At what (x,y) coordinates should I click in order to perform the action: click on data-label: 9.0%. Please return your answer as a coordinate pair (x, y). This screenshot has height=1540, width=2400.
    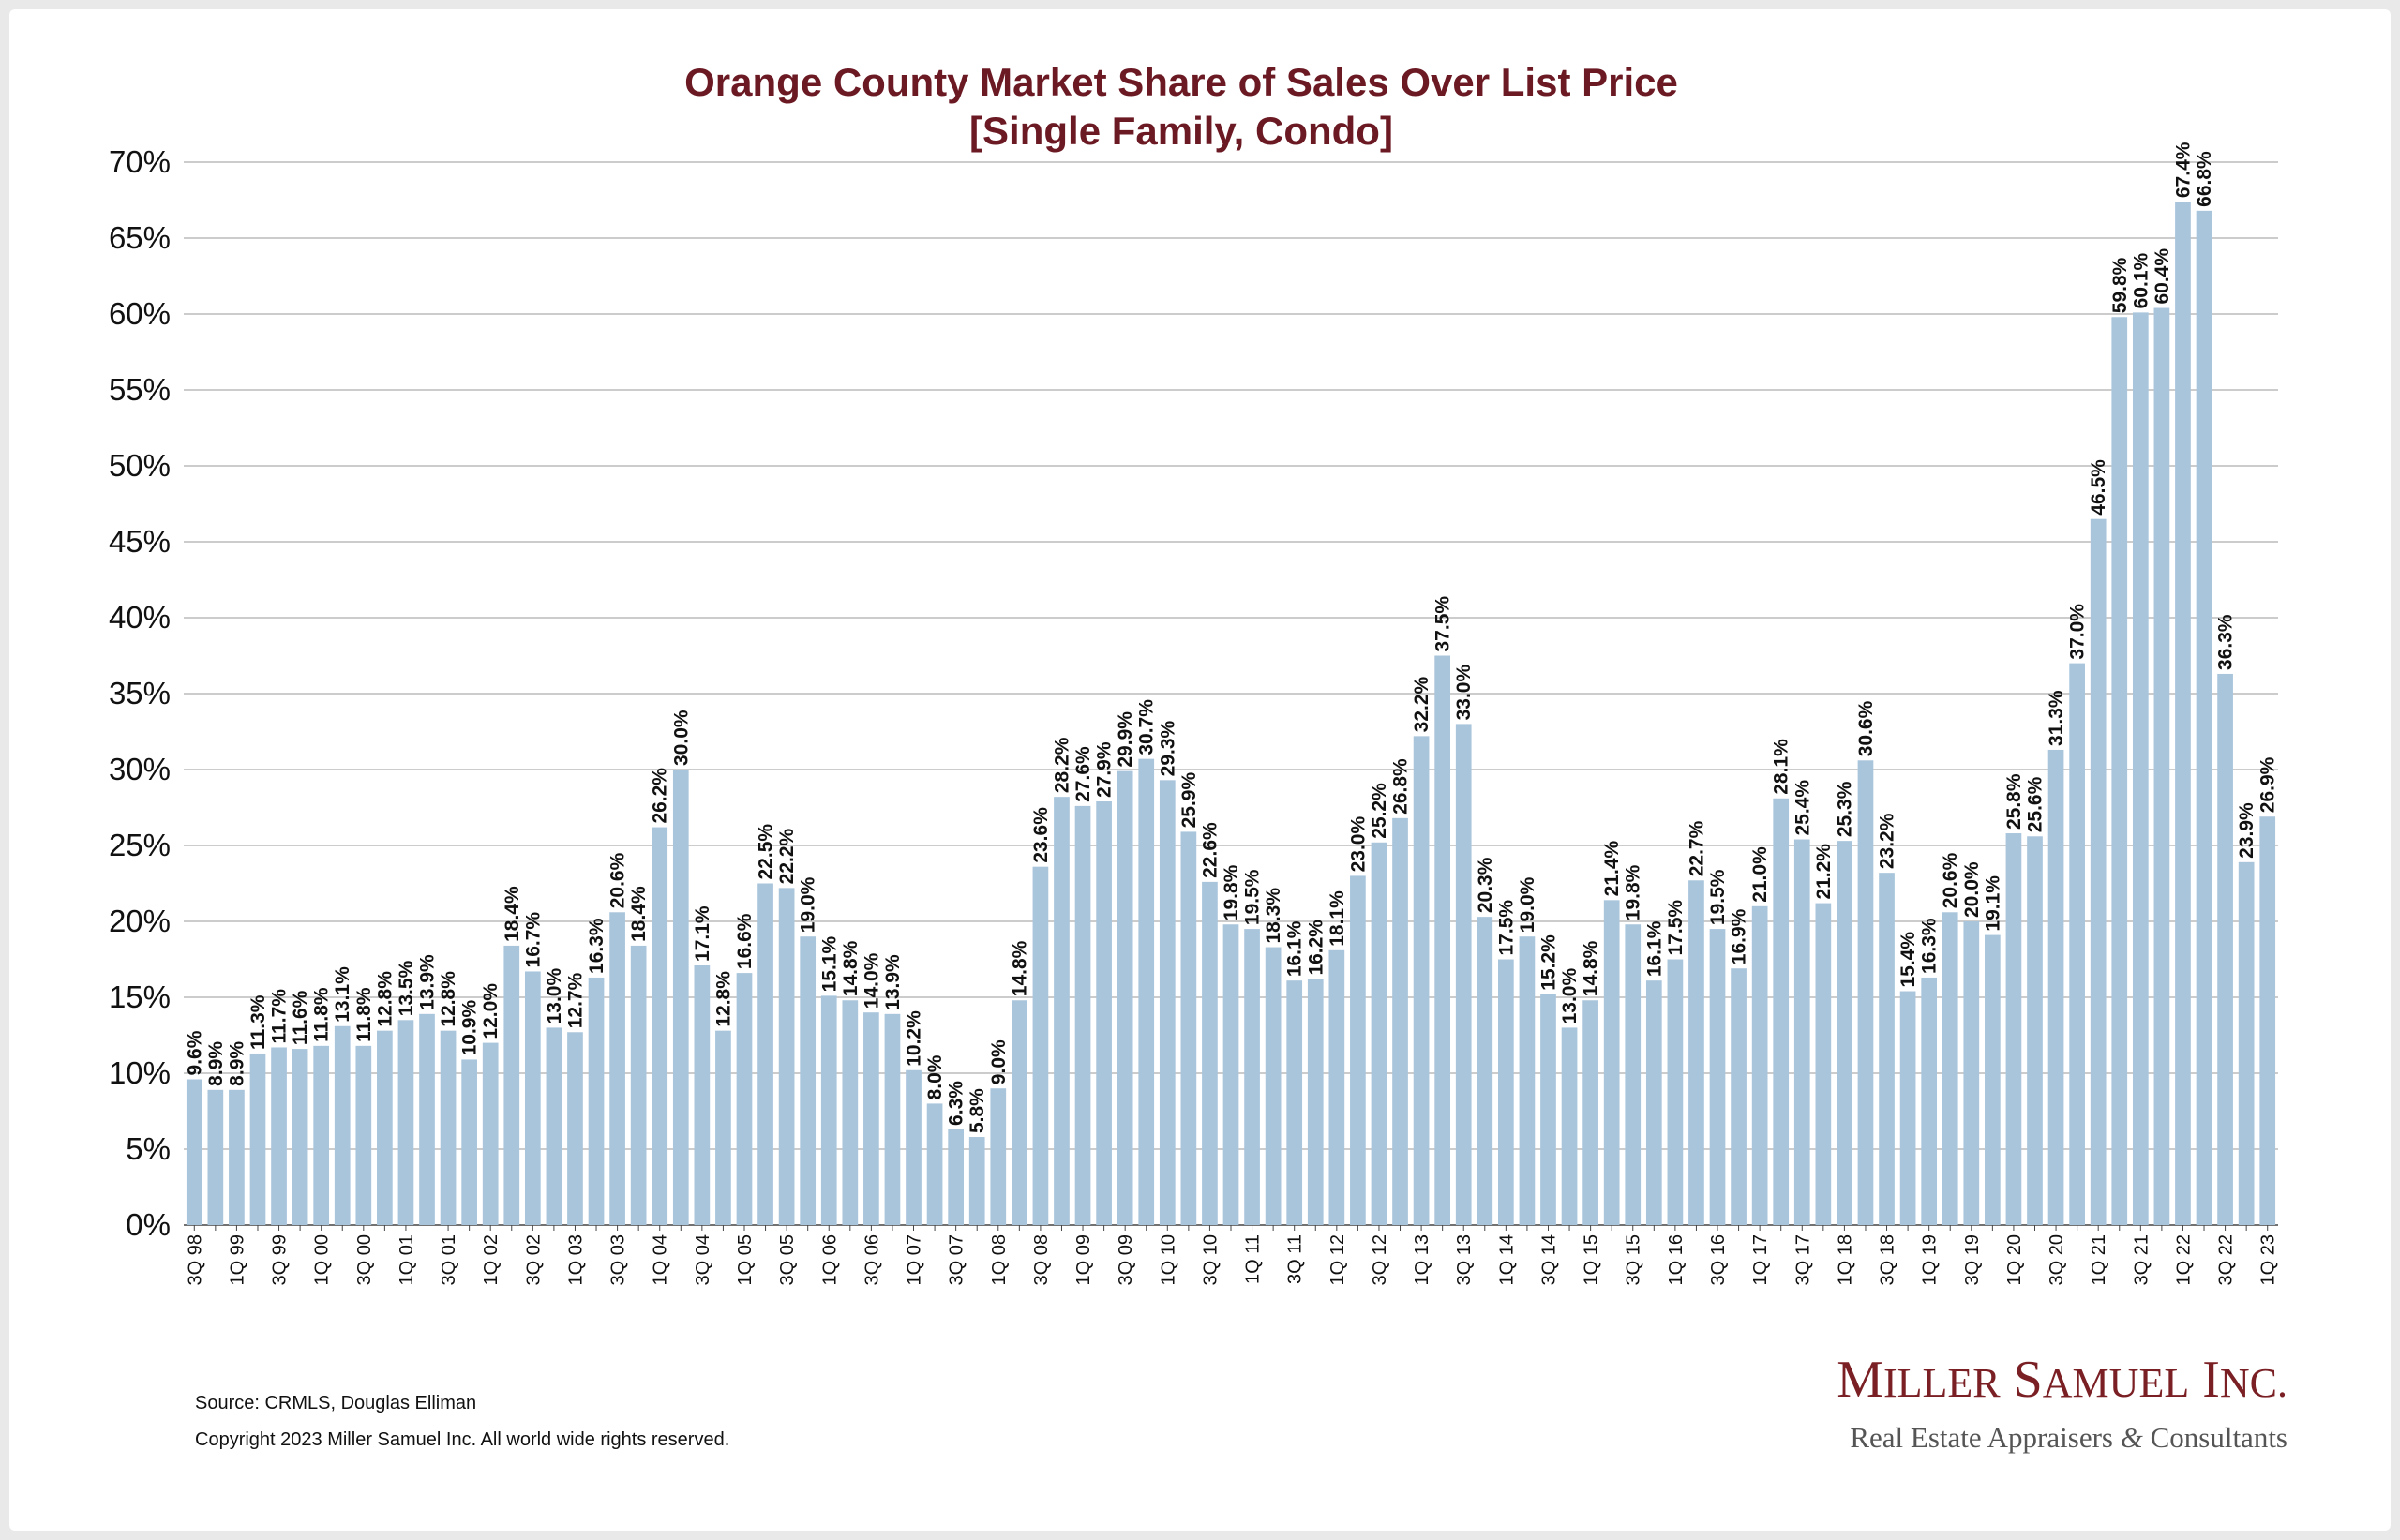
    Looking at the image, I should click on (999, 1061).